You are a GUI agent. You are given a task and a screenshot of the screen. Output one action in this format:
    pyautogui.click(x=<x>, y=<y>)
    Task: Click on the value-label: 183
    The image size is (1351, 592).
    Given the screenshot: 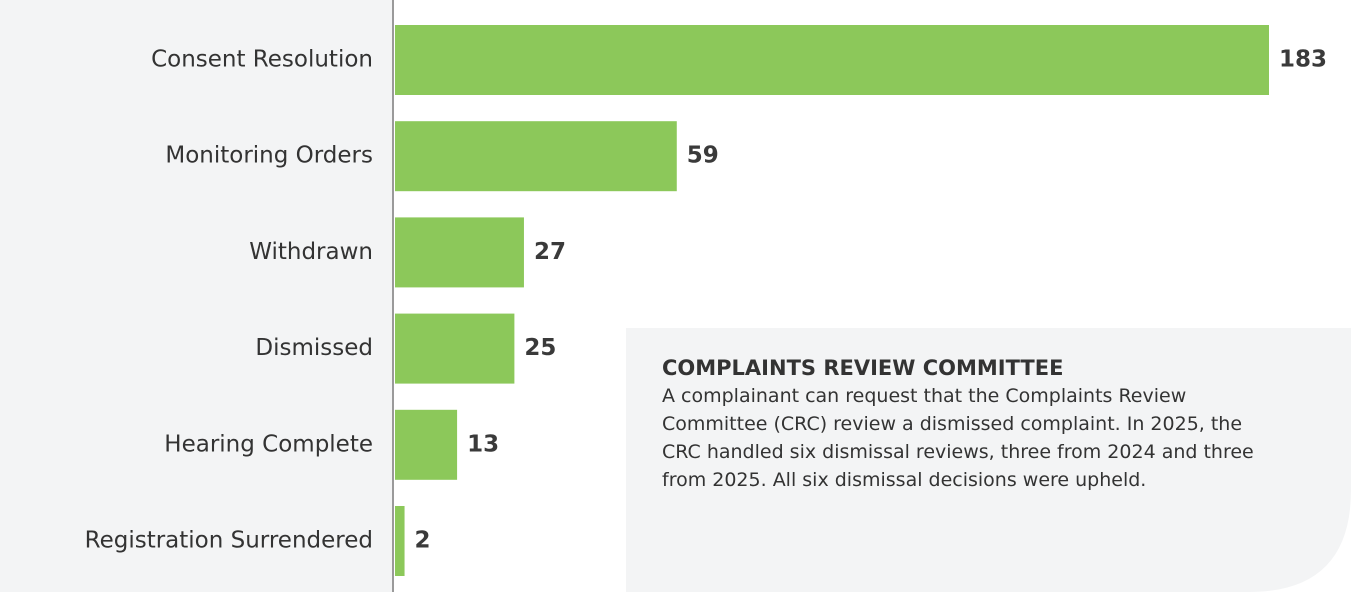 What is the action you would take?
    pyautogui.click(x=1303, y=60)
    